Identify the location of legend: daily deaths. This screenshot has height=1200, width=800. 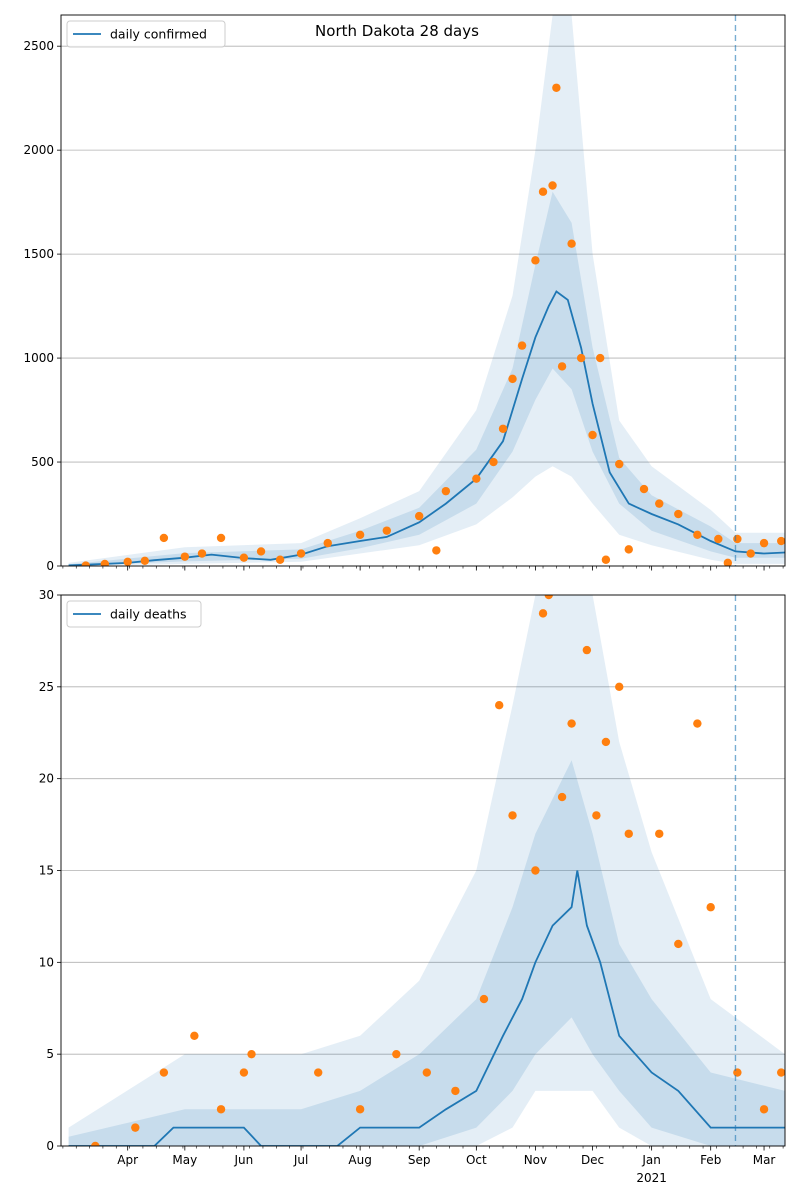
(134, 614).